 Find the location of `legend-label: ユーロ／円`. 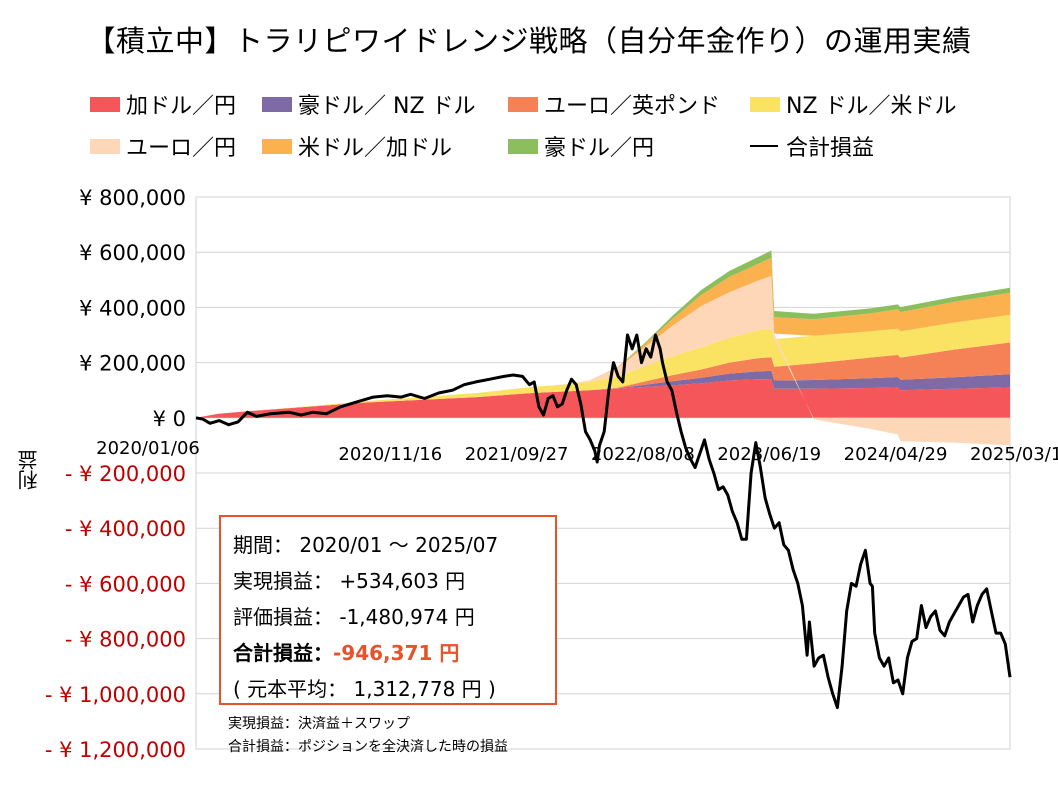

legend-label: ユーロ／円 is located at coordinates (181, 148).